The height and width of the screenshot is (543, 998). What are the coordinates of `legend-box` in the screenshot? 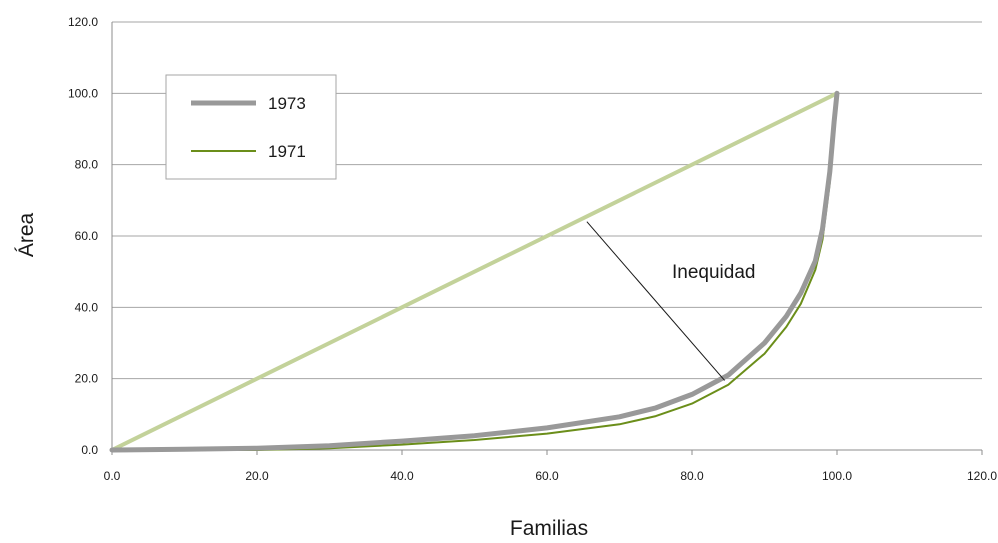 It's located at (251, 127).